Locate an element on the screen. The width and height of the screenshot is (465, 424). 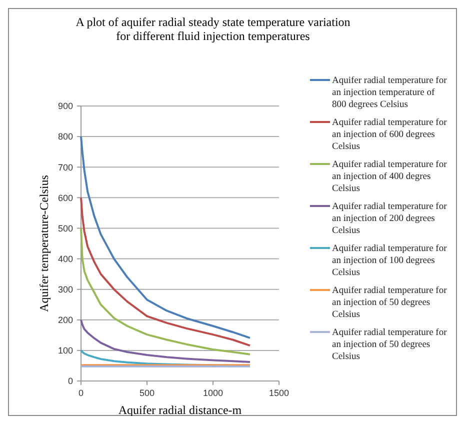
y-axis-title: Aquifer temperature-Celsius is located at coordinates (44, 243).